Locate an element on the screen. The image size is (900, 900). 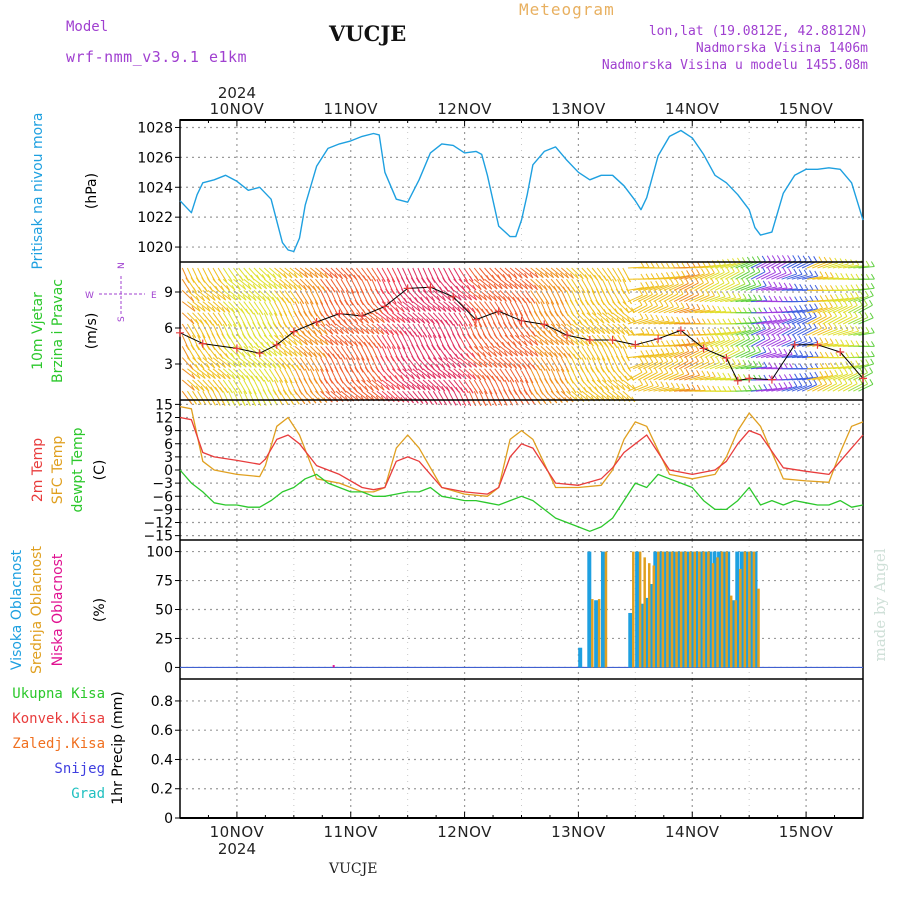
legend-total-precip: Ukupna Kisa is located at coordinates (58, 694).